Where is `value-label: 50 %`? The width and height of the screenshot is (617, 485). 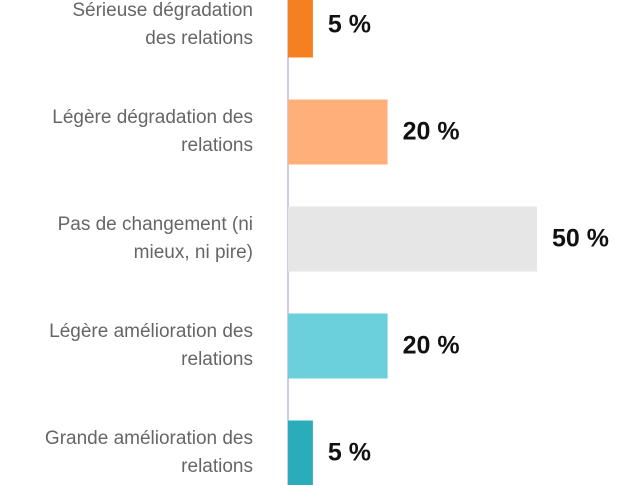
value-label: 50 % is located at coordinates (580, 238).